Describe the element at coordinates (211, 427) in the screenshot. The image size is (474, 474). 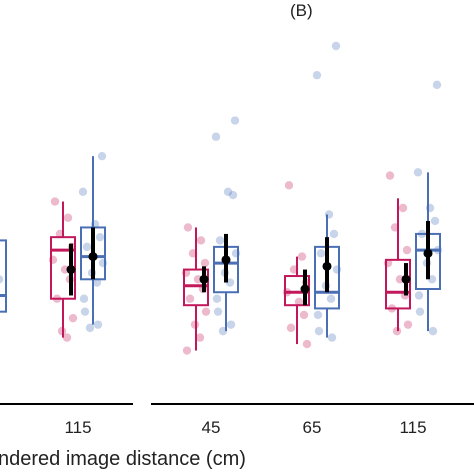
I see `tick-label-45: 45` at that location.